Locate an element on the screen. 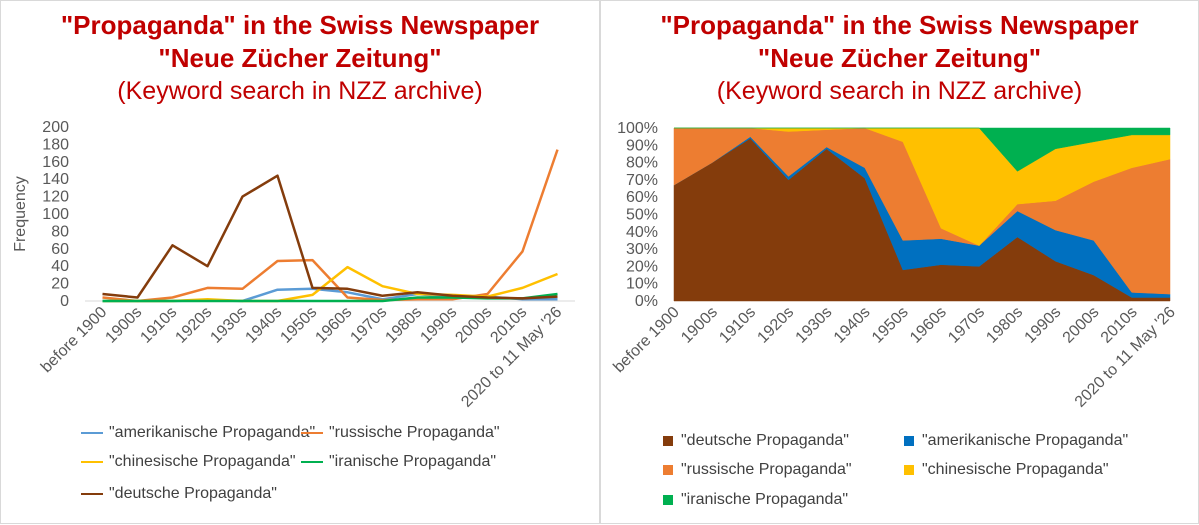 The image size is (1199, 525). y-tick-label: 70% is located at coordinates (642, 180).